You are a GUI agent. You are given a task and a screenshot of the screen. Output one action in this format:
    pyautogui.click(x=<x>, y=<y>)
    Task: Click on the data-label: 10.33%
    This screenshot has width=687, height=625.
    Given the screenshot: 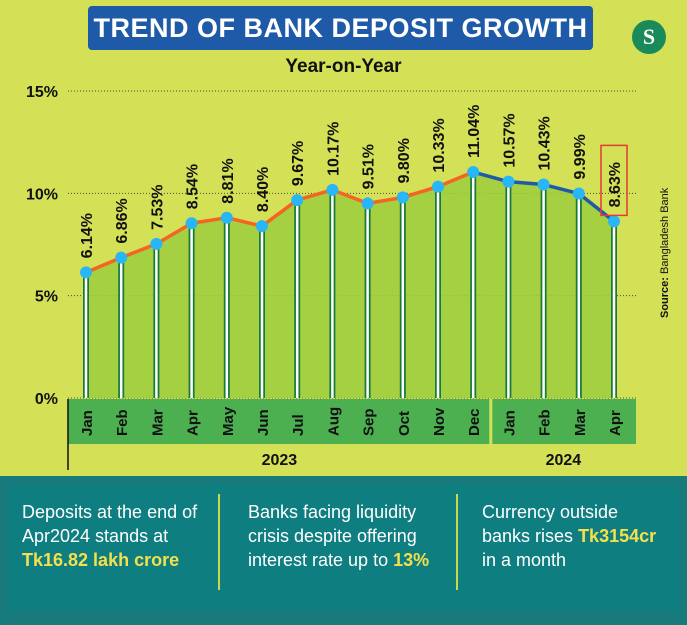 What is the action you would take?
    pyautogui.click(x=439, y=145)
    